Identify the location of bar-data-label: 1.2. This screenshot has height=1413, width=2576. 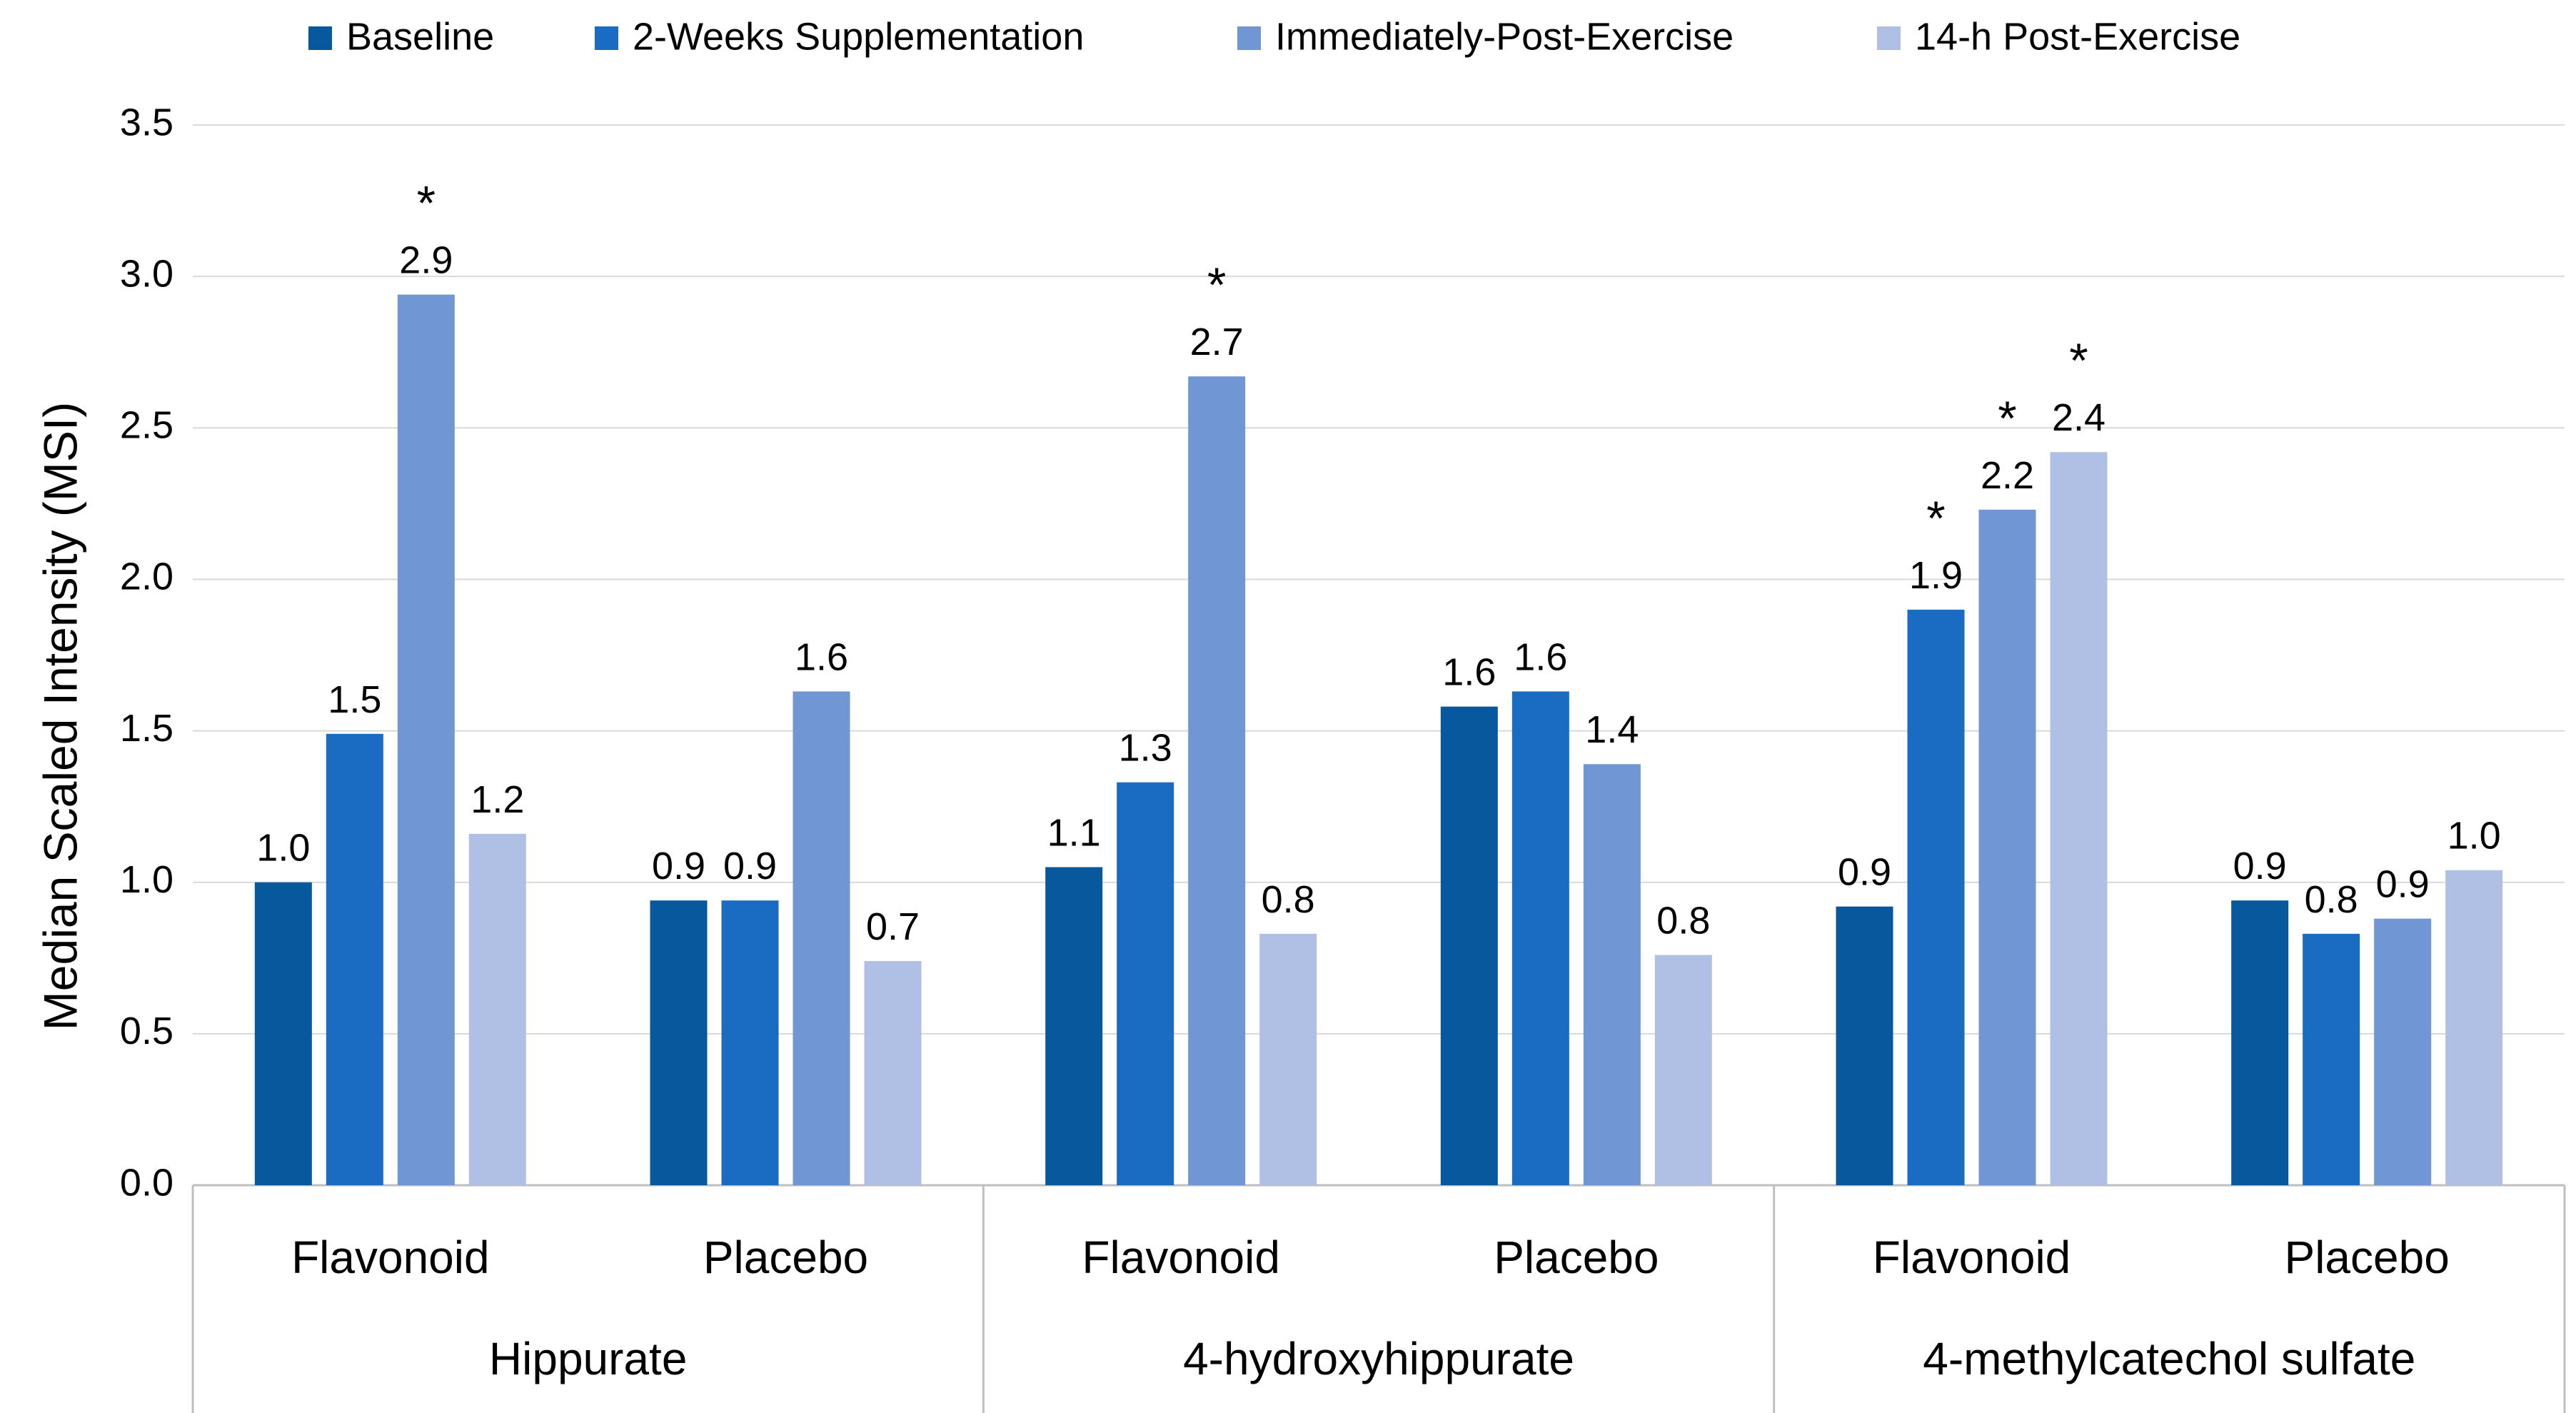
(498, 800).